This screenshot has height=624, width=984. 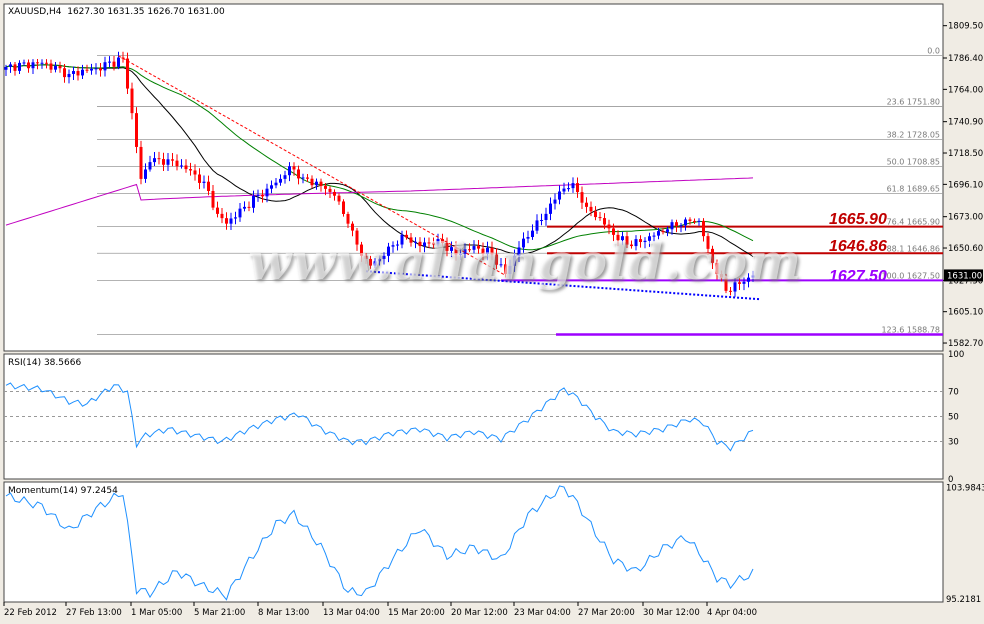 What do you see at coordinates (953, 443) in the screenshot?
I see `rsi-axis-label: 30` at bounding box center [953, 443].